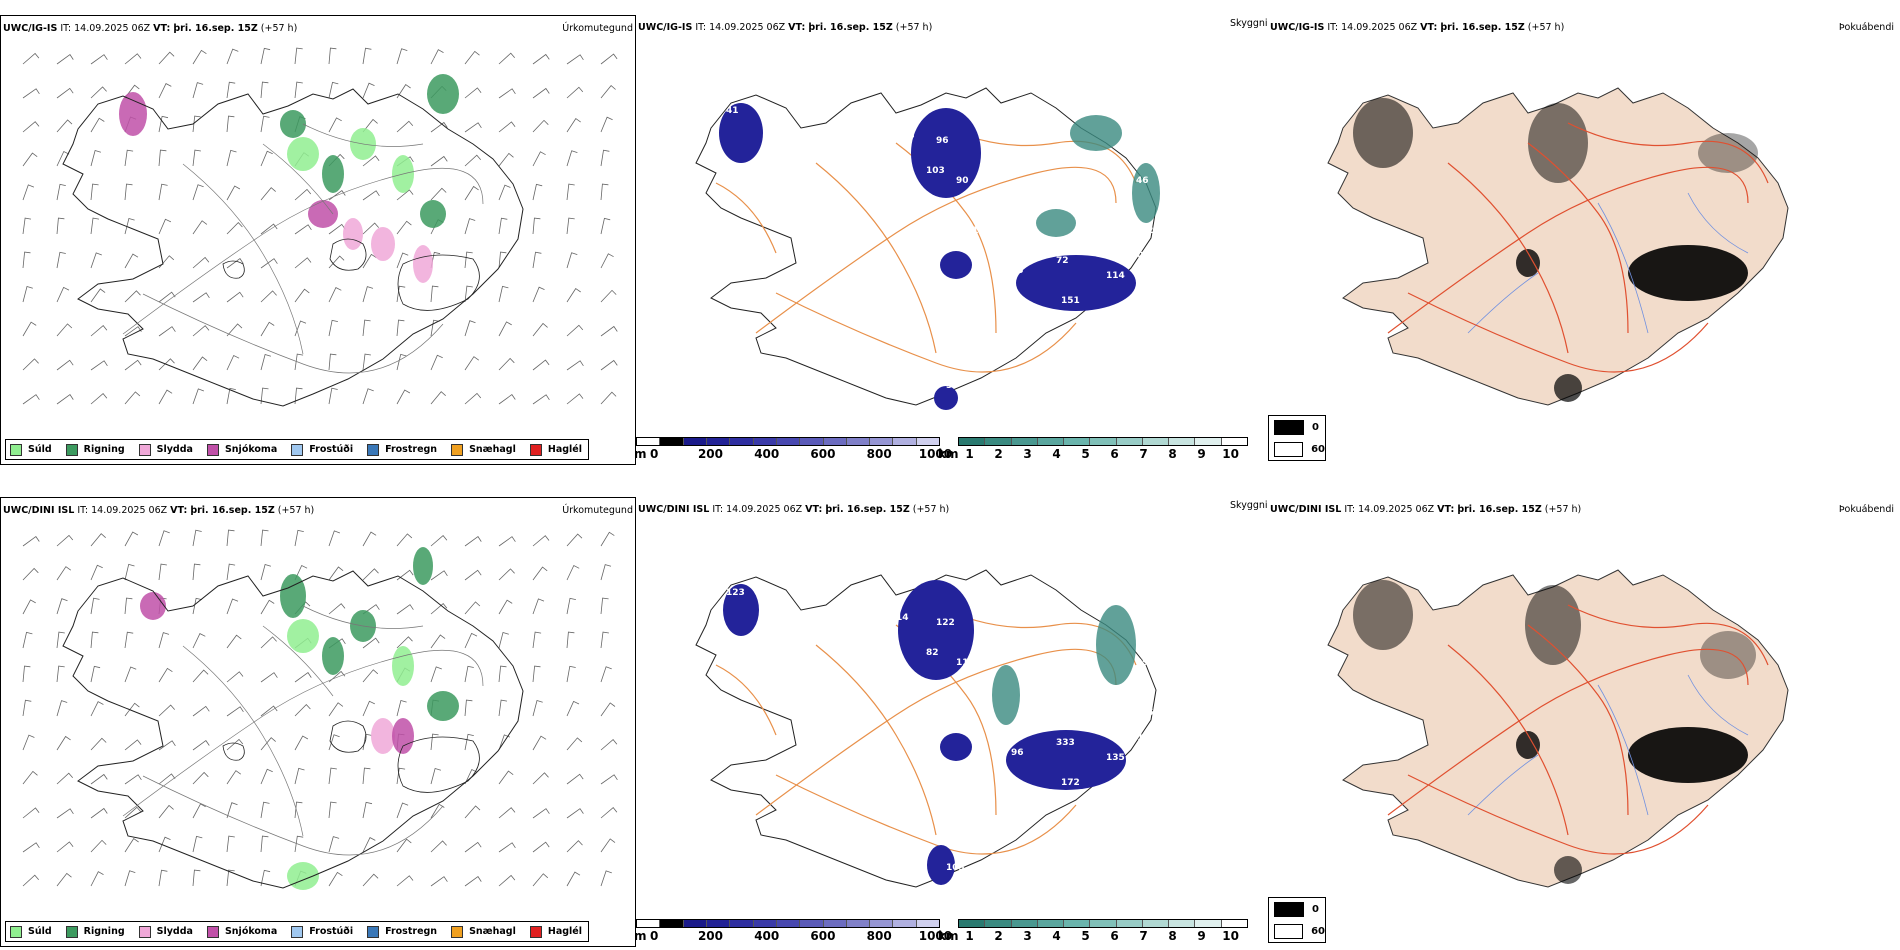 This screenshot has width=1900, height=950. What do you see at coordinates (331, 931) in the screenshot?
I see `legend-label: Frostúði` at bounding box center [331, 931].